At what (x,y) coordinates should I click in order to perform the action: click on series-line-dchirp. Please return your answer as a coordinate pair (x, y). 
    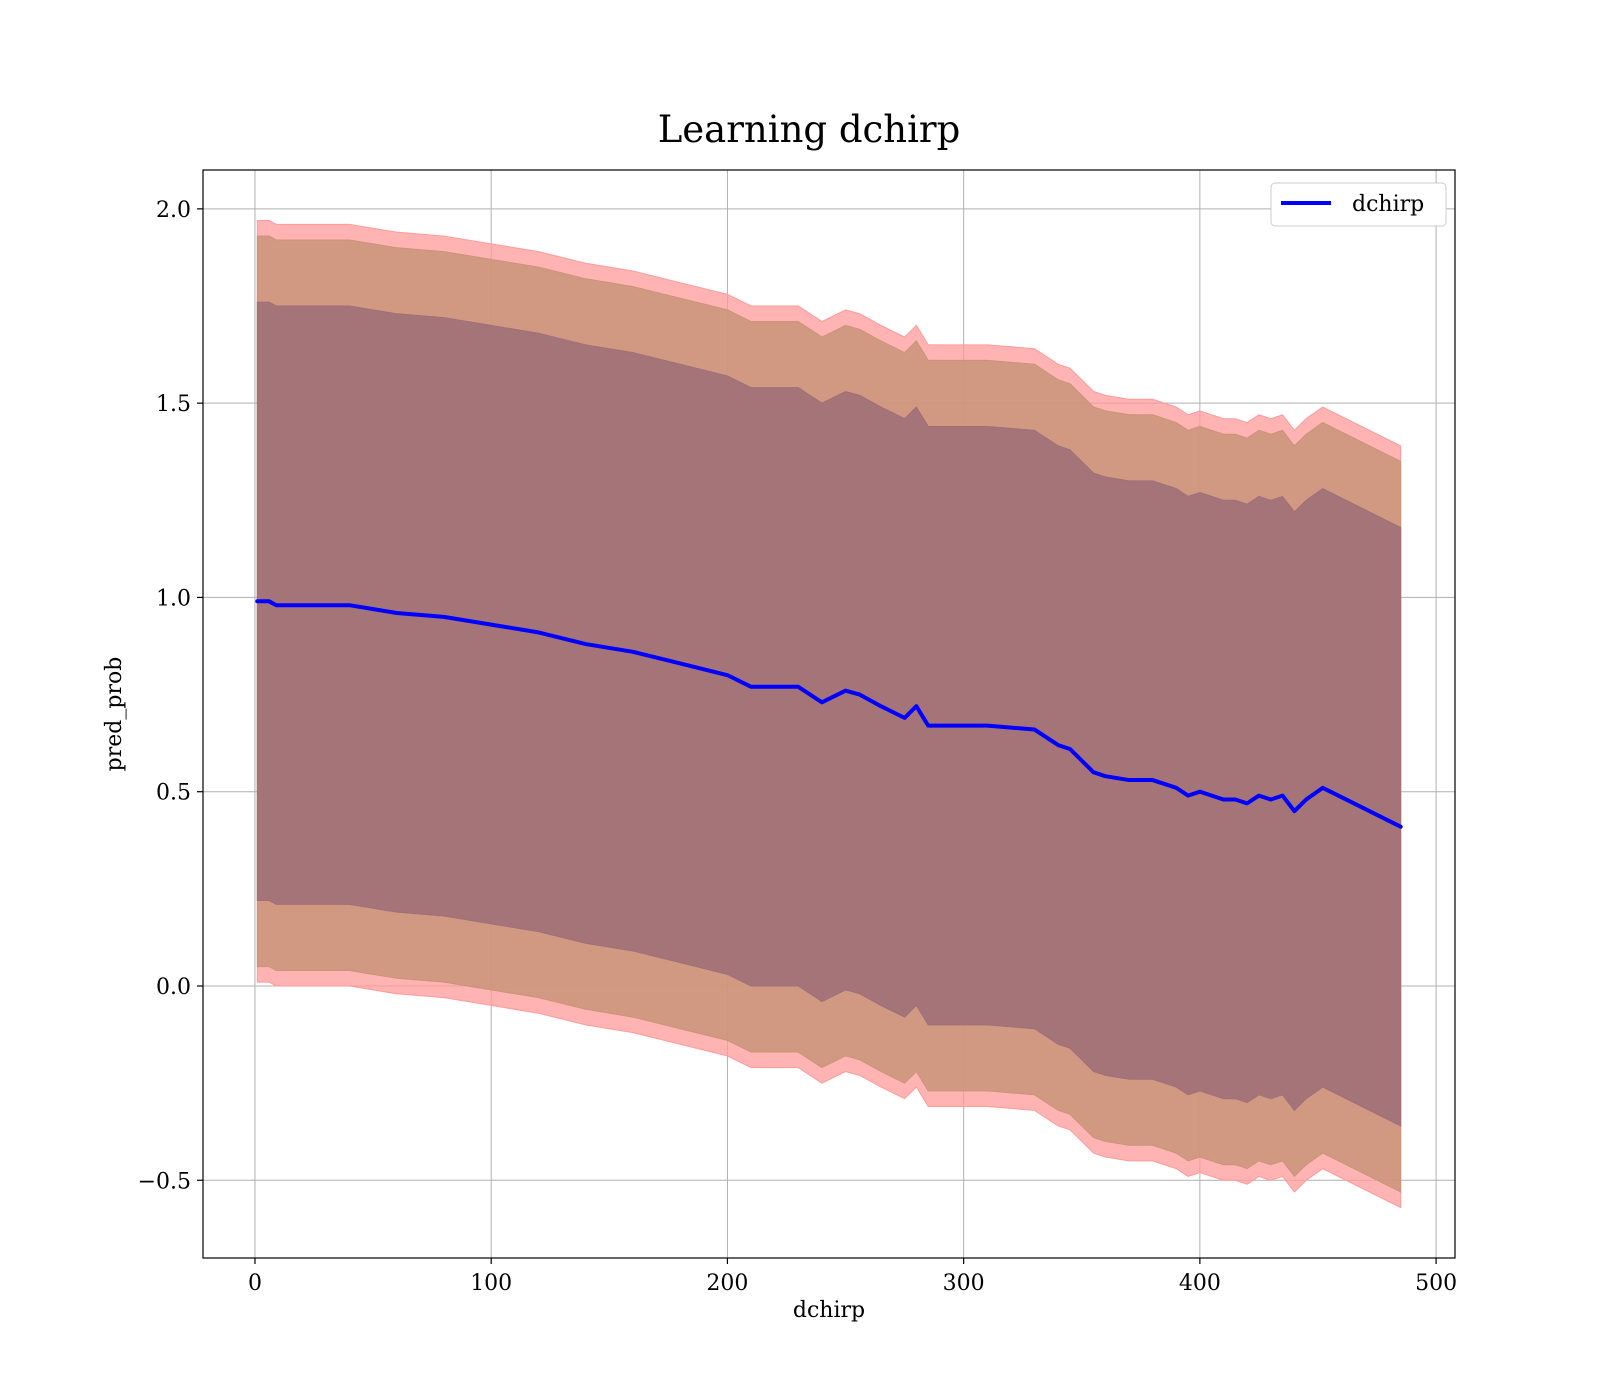
    Looking at the image, I should click on (829, 714).